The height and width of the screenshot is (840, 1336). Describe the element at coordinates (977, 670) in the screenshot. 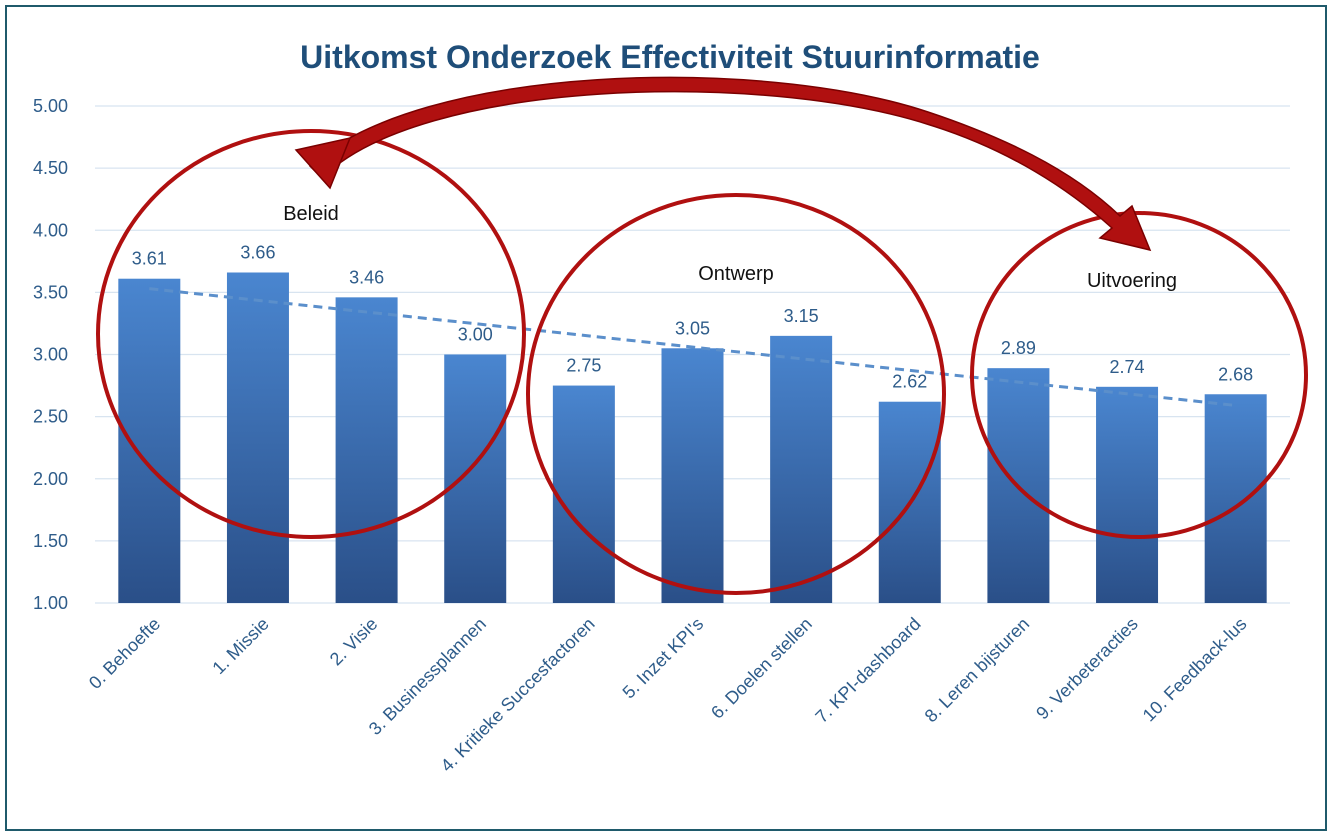

I see `category-label: 8. Leren bijsturen` at that location.